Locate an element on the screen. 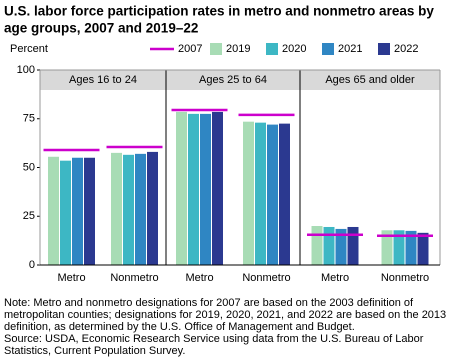  note: Statistics, Current Population Survey. is located at coordinates (94, 351).